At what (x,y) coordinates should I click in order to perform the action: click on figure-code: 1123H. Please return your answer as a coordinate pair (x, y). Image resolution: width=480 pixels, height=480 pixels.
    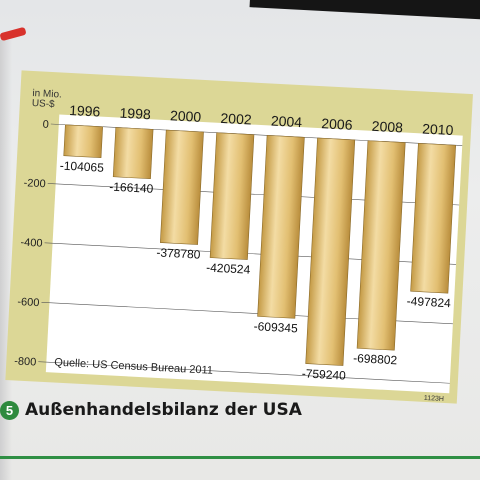
    Looking at the image, I should click on (434, 399).